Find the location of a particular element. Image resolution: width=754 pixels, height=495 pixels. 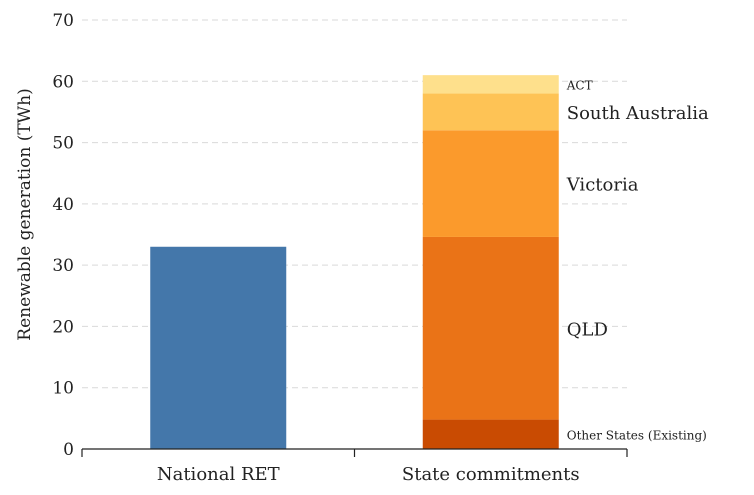

y-tick-label: 70 is located at coordinates (63, 21).